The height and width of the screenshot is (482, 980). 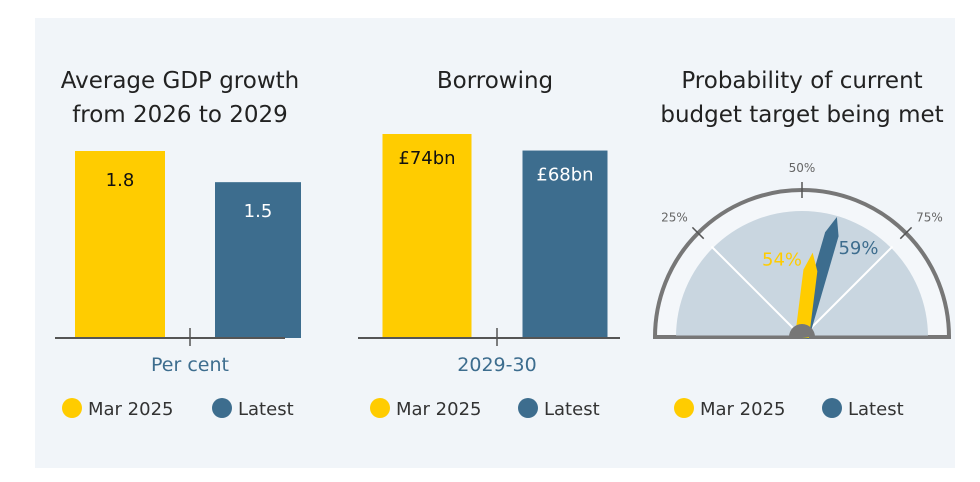 I want to click on bar-label: 1.8, so click(x=120, y=180).